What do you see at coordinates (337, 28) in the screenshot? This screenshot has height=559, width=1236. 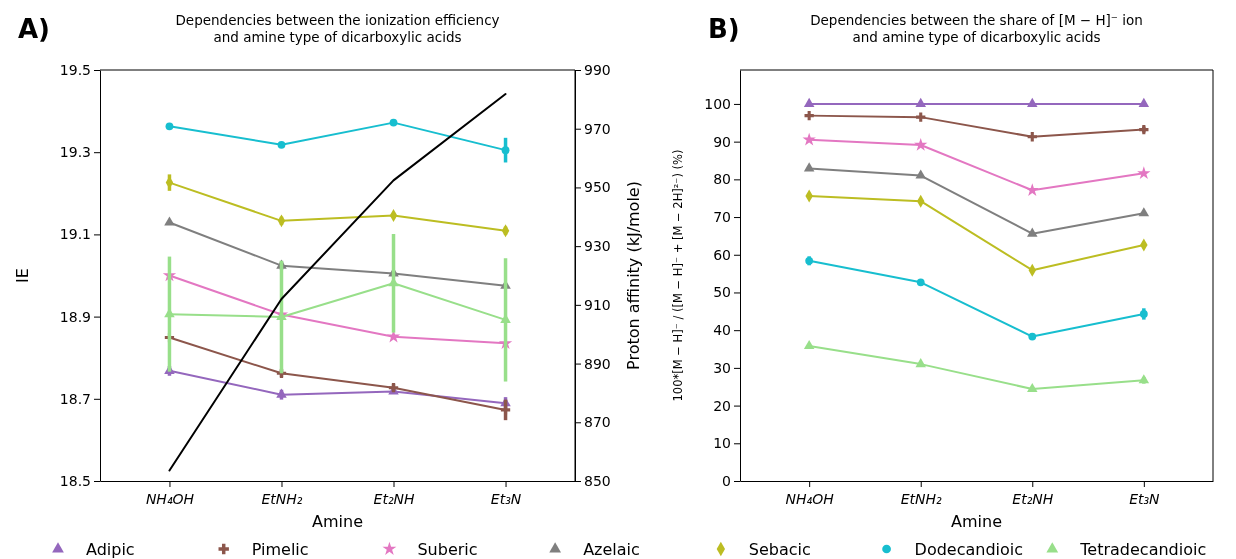 I see `chart-title: Dependencies between the ionization efficiency and amine type of dicarboxylic acids` at bounding box center [337, 28].